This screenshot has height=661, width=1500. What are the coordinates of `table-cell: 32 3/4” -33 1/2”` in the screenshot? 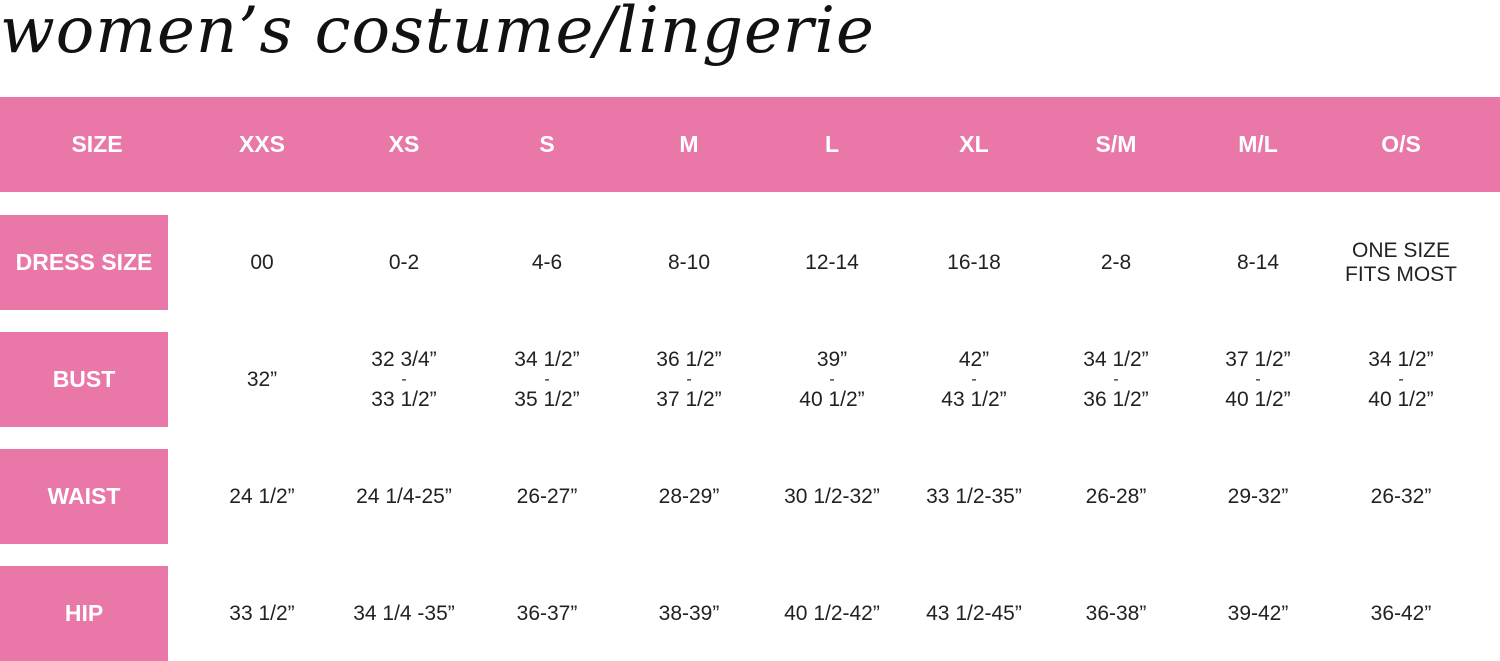 It's located at (404, 379).